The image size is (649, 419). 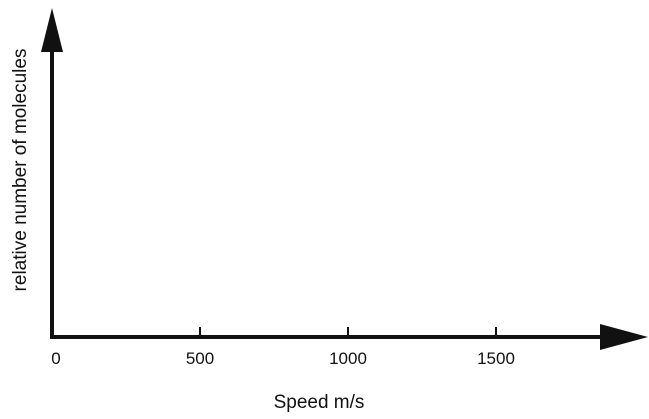 What do you see at coordinates (200, 358) in the screenshot?
I see `x-tick-label: 500` at bounding box center [200, 358].